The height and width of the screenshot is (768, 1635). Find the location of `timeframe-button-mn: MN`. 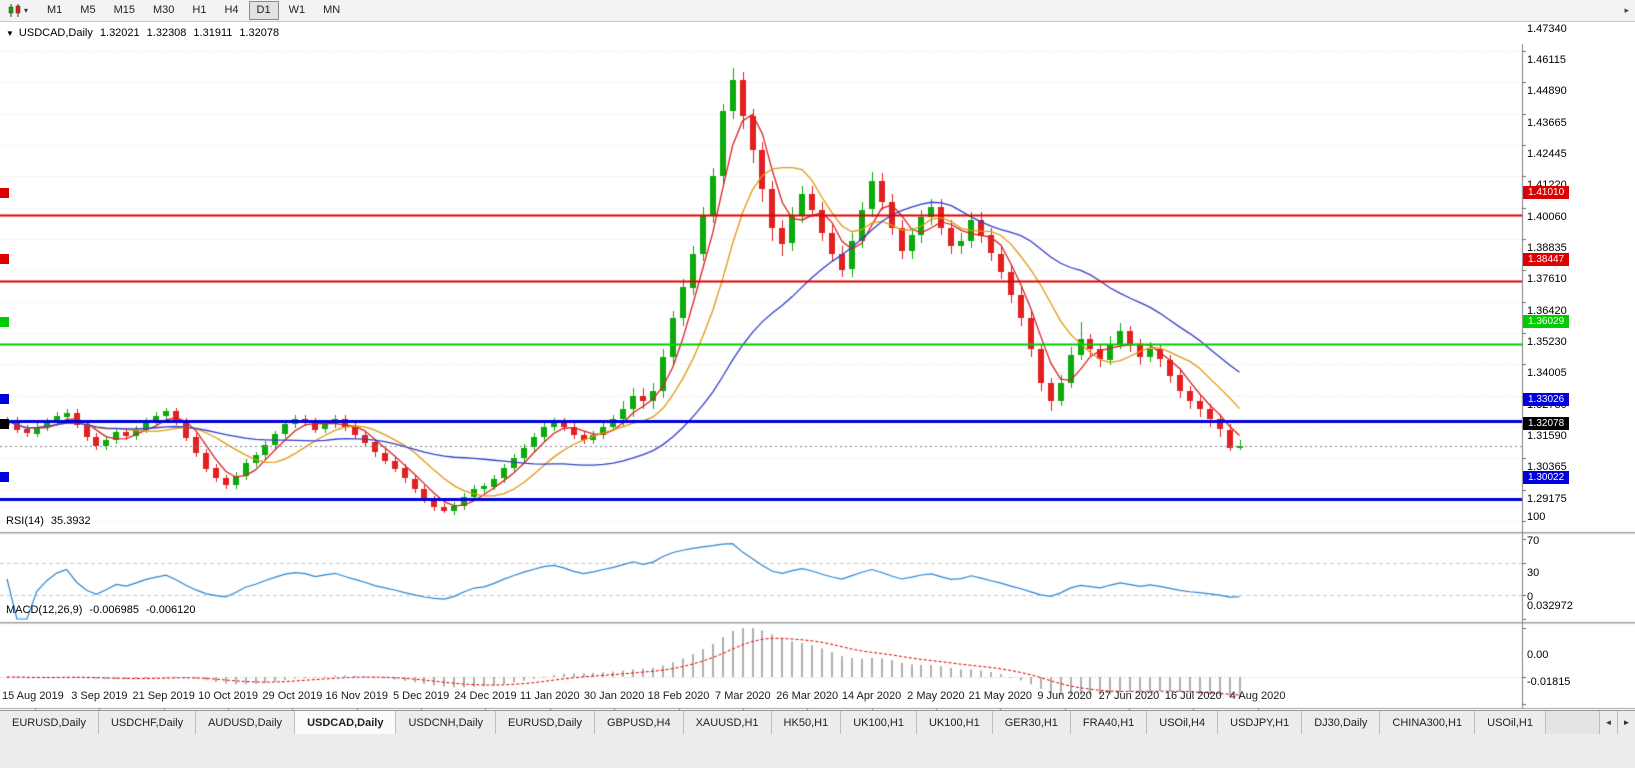

timeframe-button-mn: MN is located at coordinates (332, 10).